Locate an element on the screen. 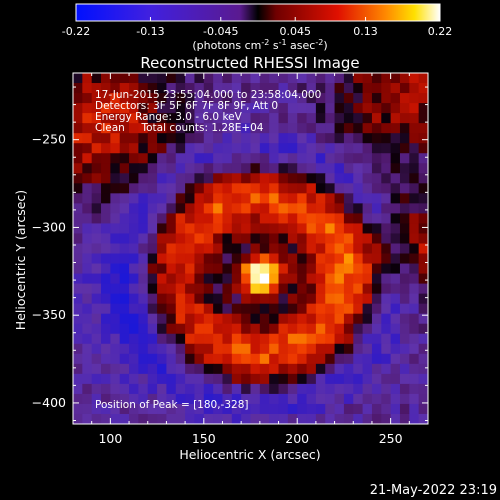  x-tick-label: 150 is located at coordinates (204, 438).